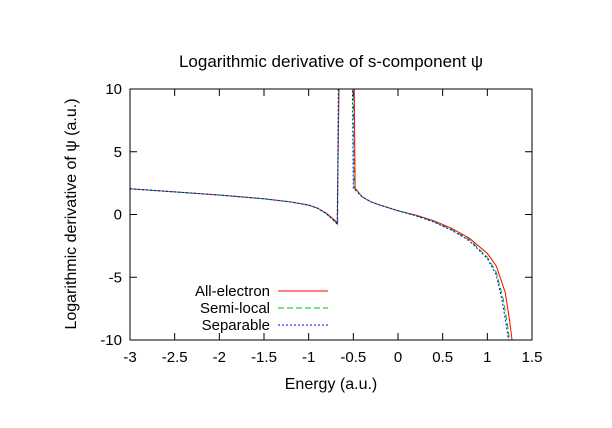  What do you see at coordinates (308, 357) in the screenshot?
I see `x-tick-label: -1` at bounding box center [308, 357].